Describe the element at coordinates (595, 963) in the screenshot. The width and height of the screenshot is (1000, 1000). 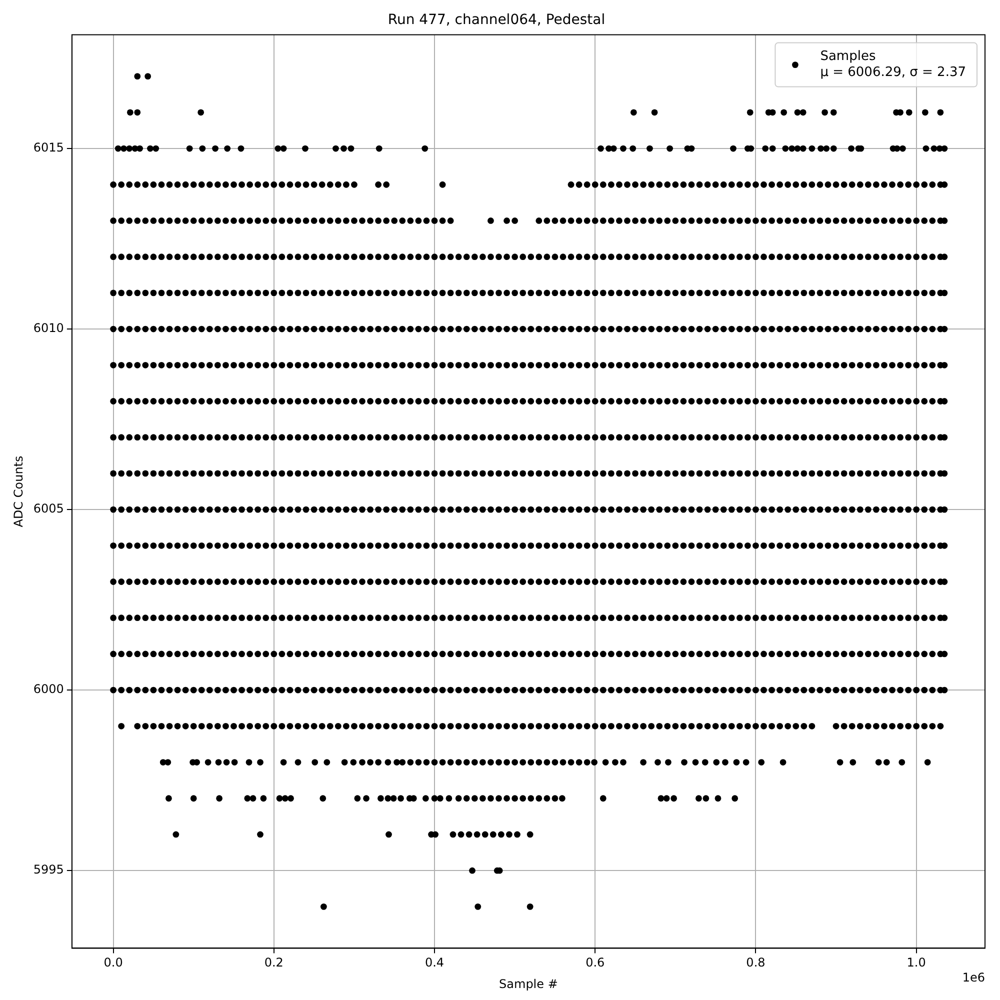
I see `x-tick-label: 0.6` at that location.